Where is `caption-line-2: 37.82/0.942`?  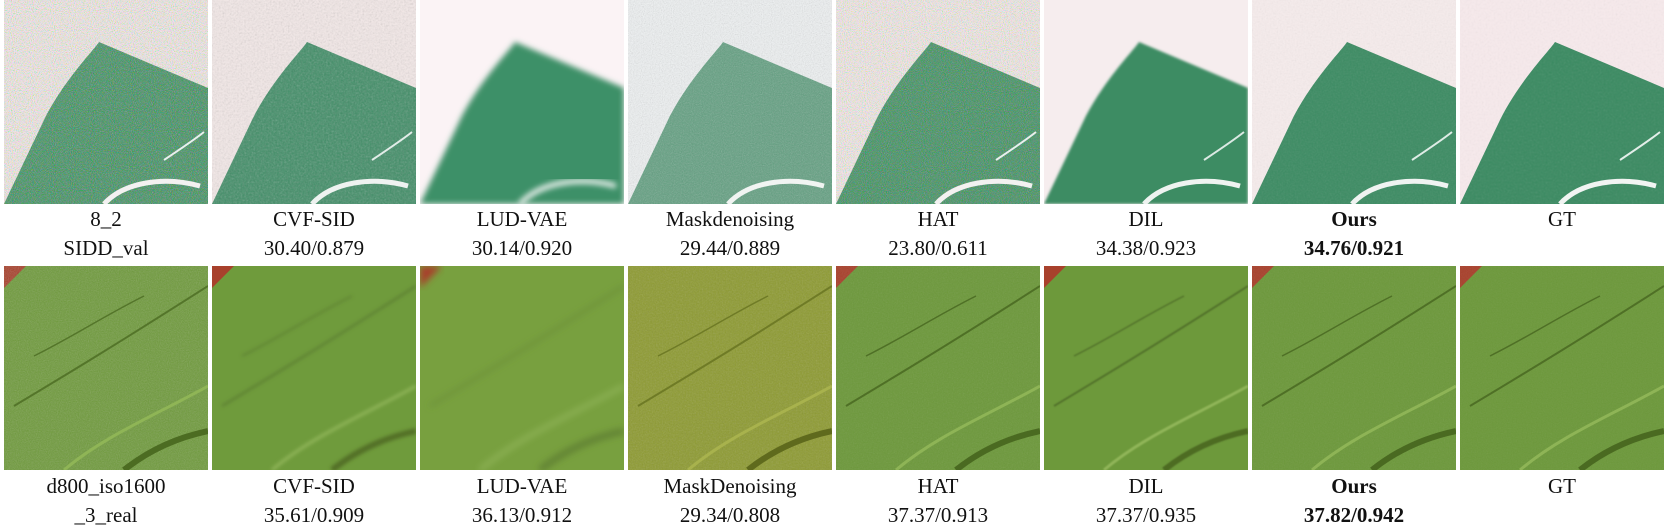 caption-line-2: 37.82/0.942 is located at coordinates (1354, 515).